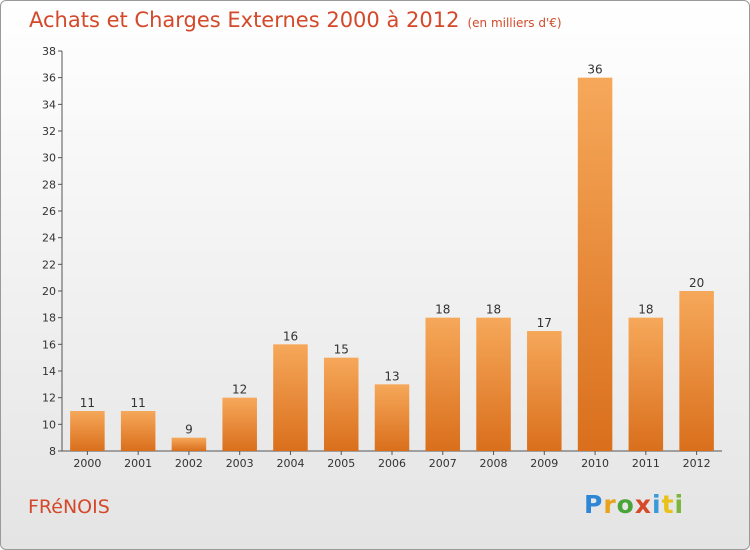 This screenshot has width=750, height=550. Describe the element at coordinates (49, 78) in the screenshot. I see `y-tick-label: 36` at that location.